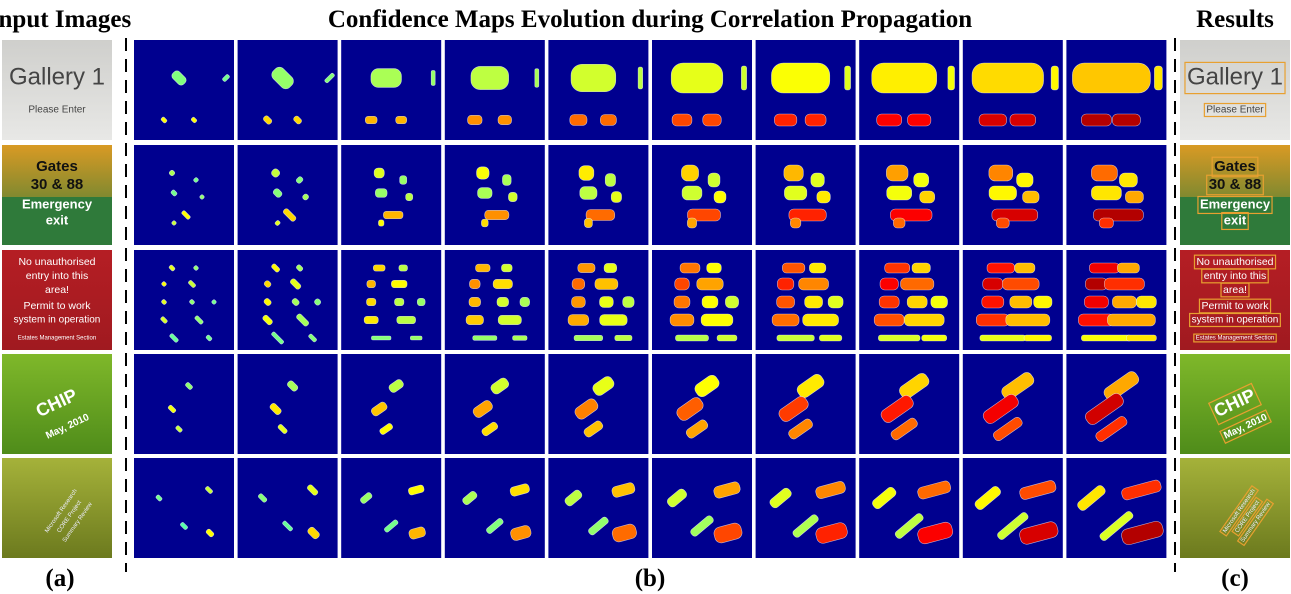 This screenshot has width=1291, height=594. I want to click on caption: (c), so click(1235, 578).